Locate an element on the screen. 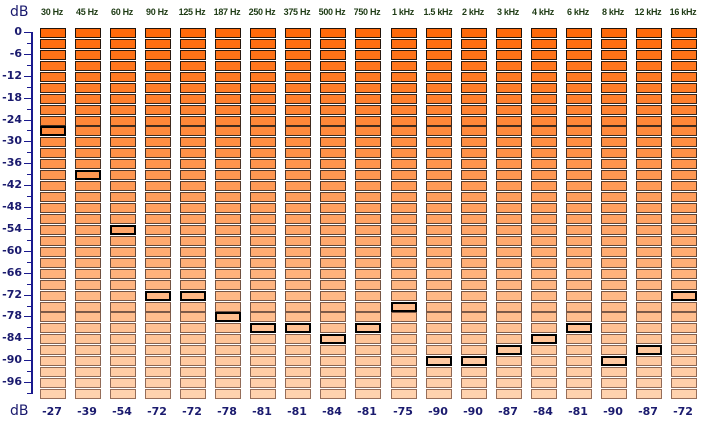 The height and width of the screenshot is (424, 724). axis-label: -66 is located at coordinates (12, 272).